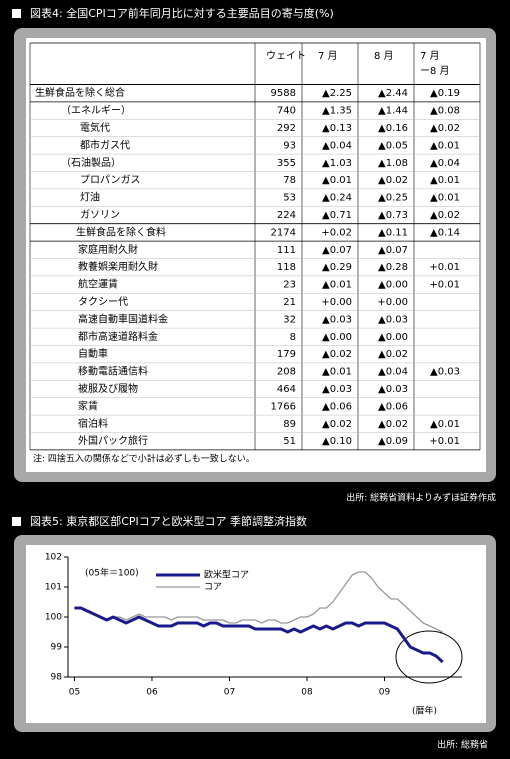 This screenshot has height=759, width=510. What do you see at coordinates (91, 162) in the screenshot?
I see `row-label: （石油製品）` at bounding box center [91, 162].